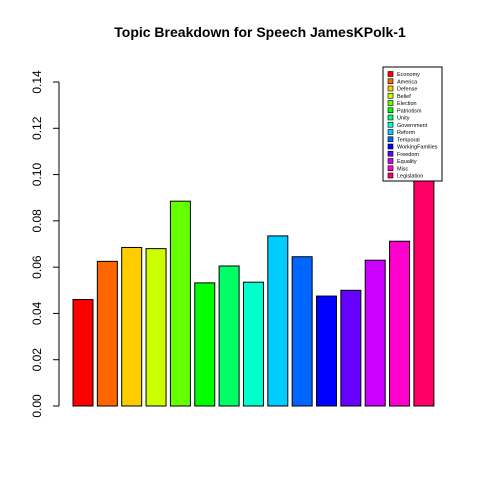 The image size is (480, 485). What do you see at coordinates (375, 333) in the screenshot?
I see `bar-equality` at bounding box center [375, 333].